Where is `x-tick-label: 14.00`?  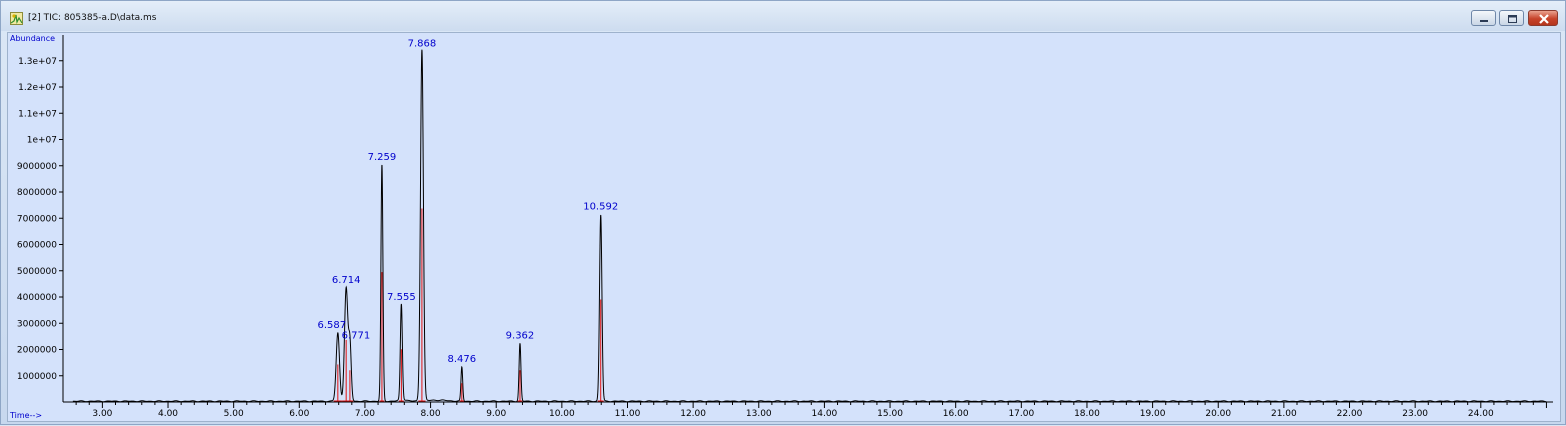
x-tick-label: 14.00 is located at coordinates (825, 414).